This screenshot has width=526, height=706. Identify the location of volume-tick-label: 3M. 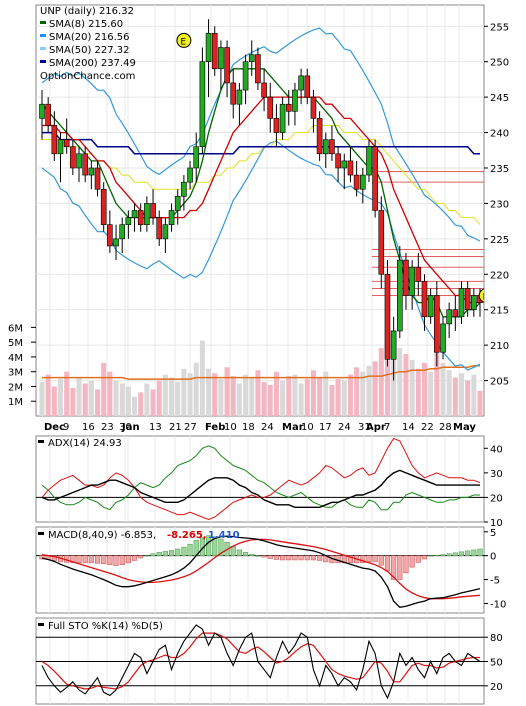
(15, 373).